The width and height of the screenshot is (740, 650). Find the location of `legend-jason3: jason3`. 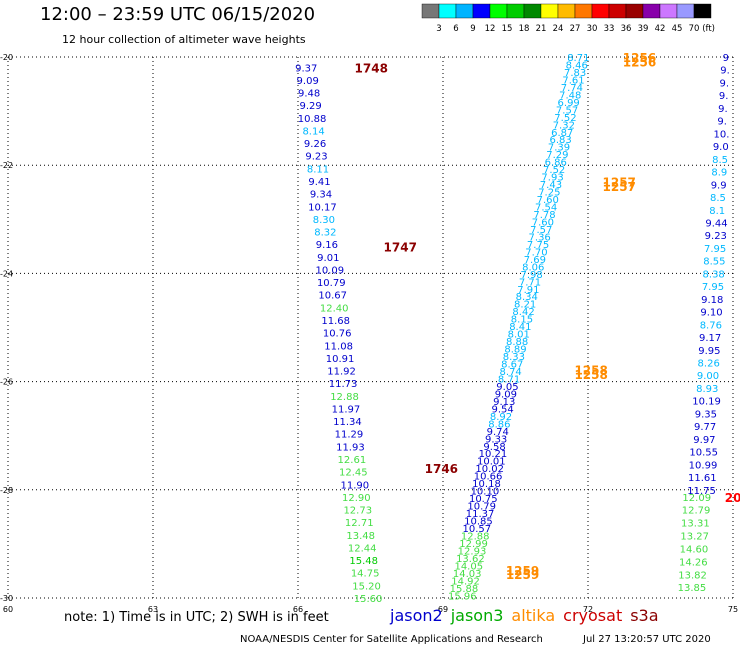

legend-jason3: jason3 is located at coordinates (477, 615).